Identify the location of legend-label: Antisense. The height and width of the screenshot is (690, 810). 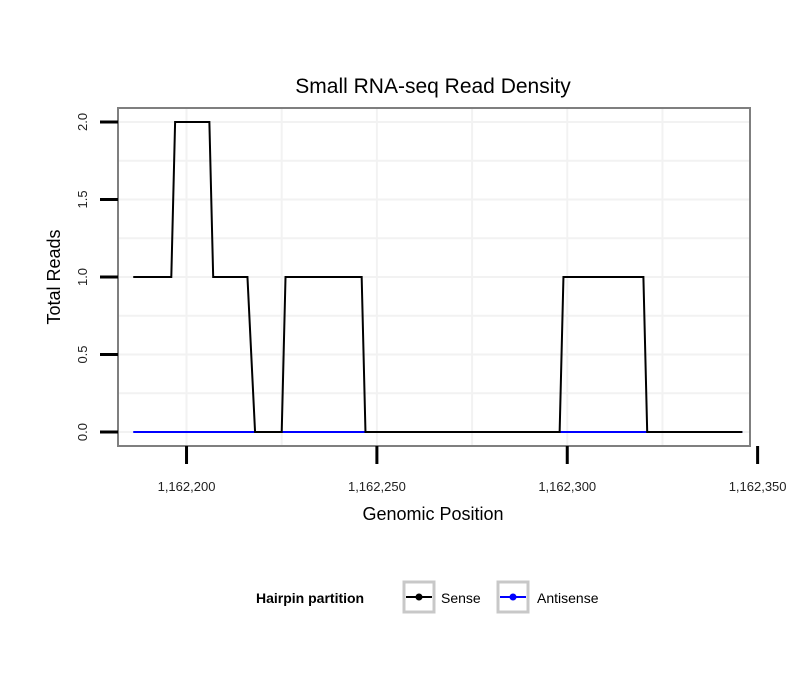
(568, 598).